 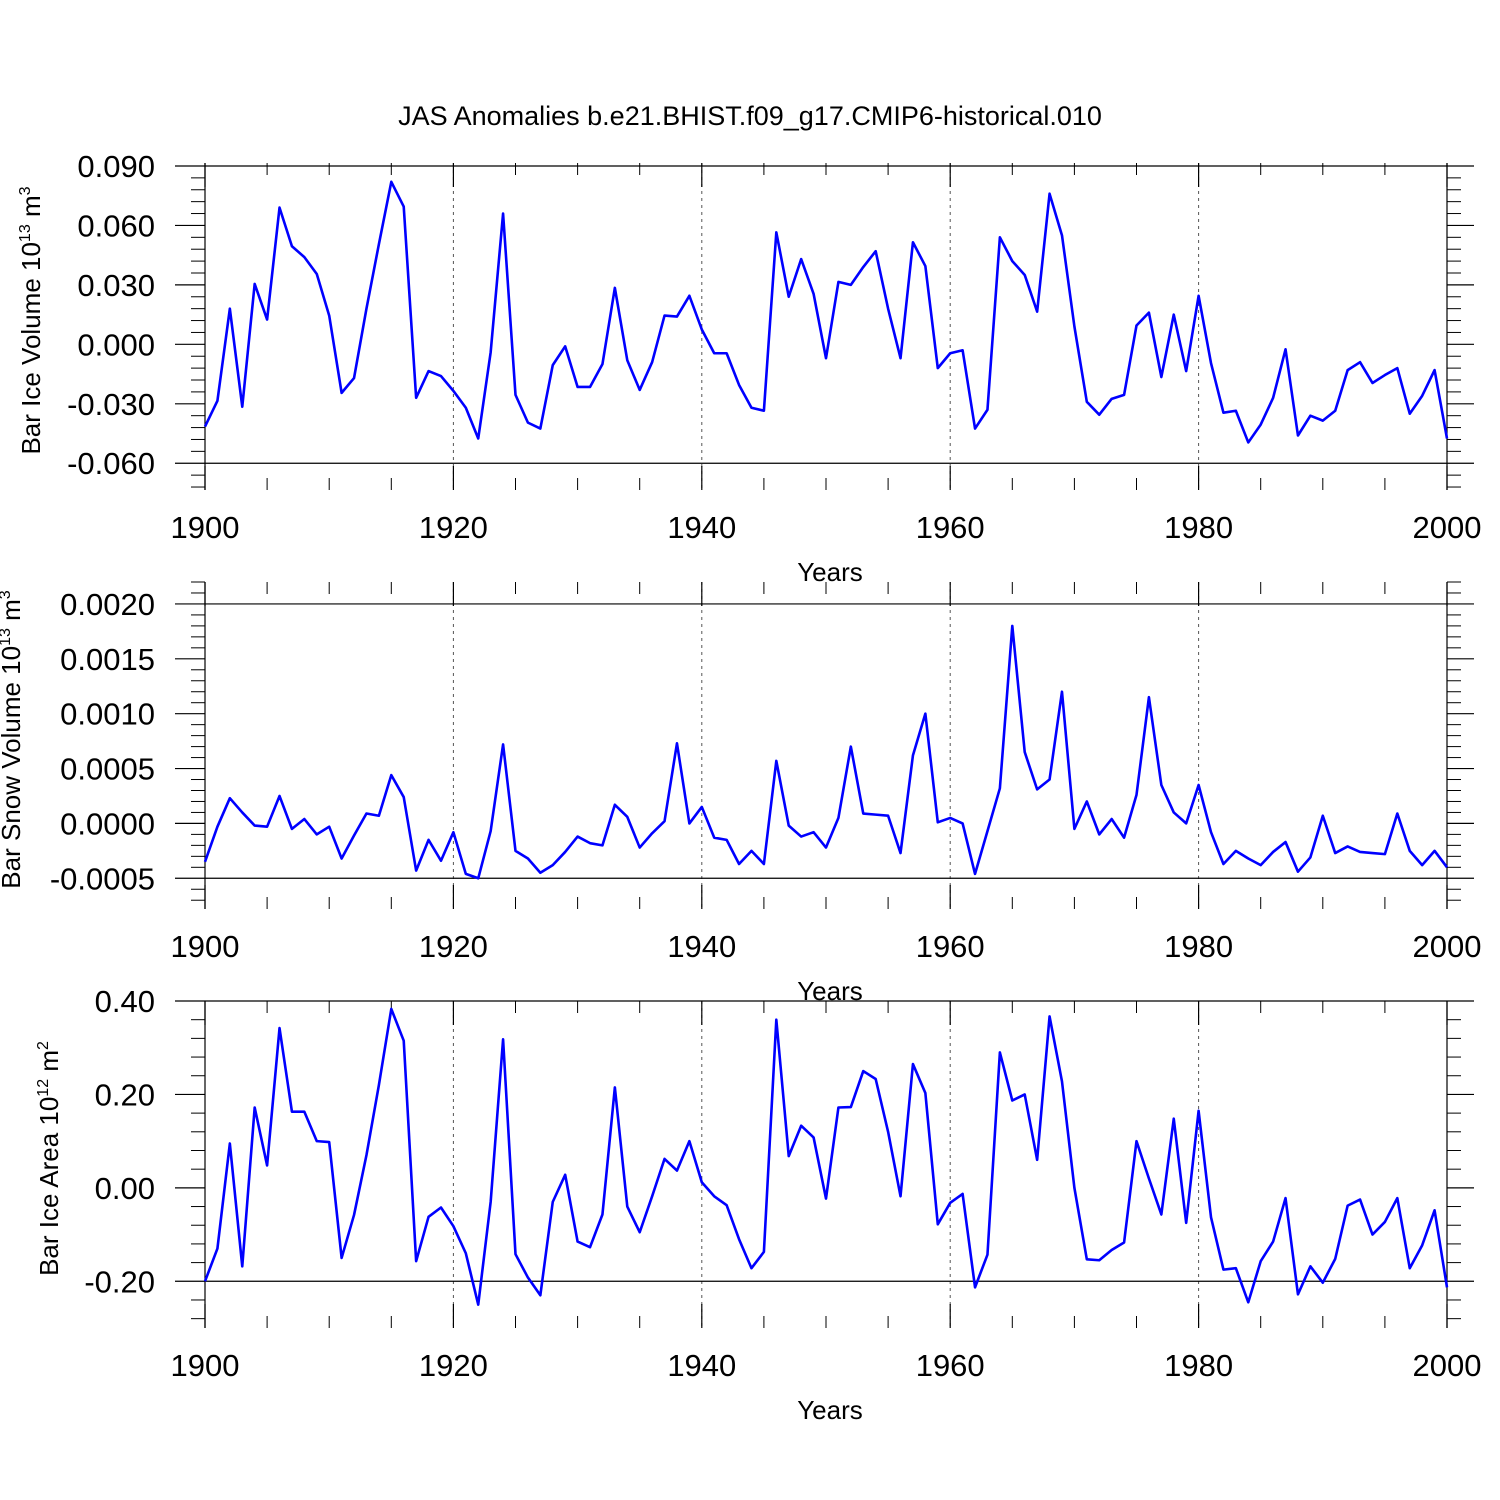 I want to click on y-tick-label: -0.20, so click(x=119, y=1281).